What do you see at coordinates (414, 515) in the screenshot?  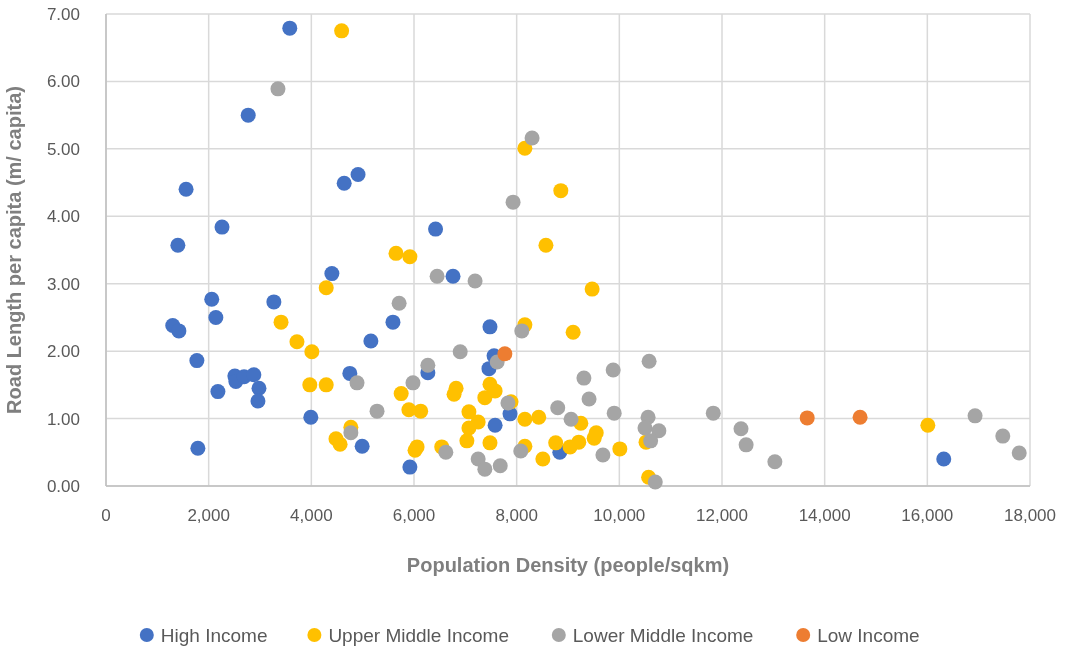 I see `x-tick-label: 6,000` at bounding box center [414, 515].